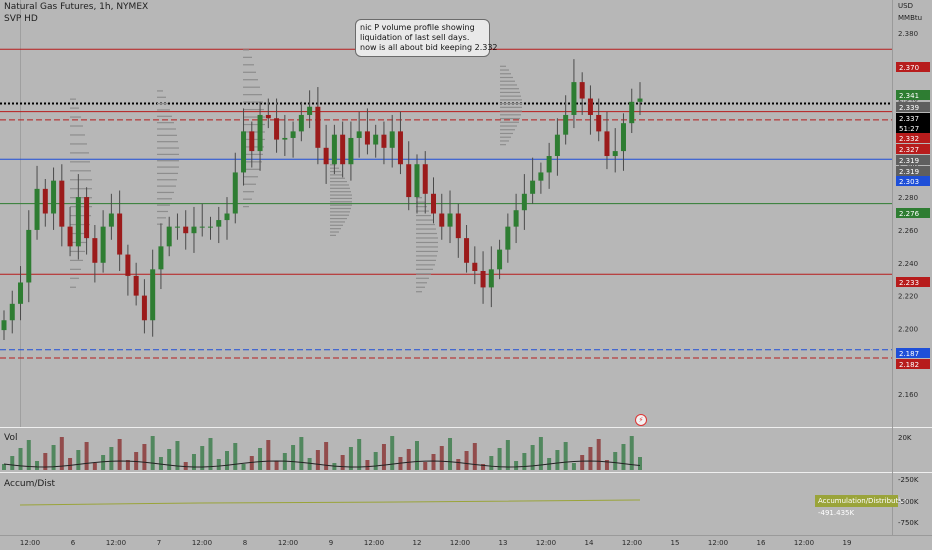 This screenshot has height=550, width=932. What do you see at coordinates (641, 420) in the screenshot?
I see `alert-icon: ⚡` at bounding box center [641, 420].